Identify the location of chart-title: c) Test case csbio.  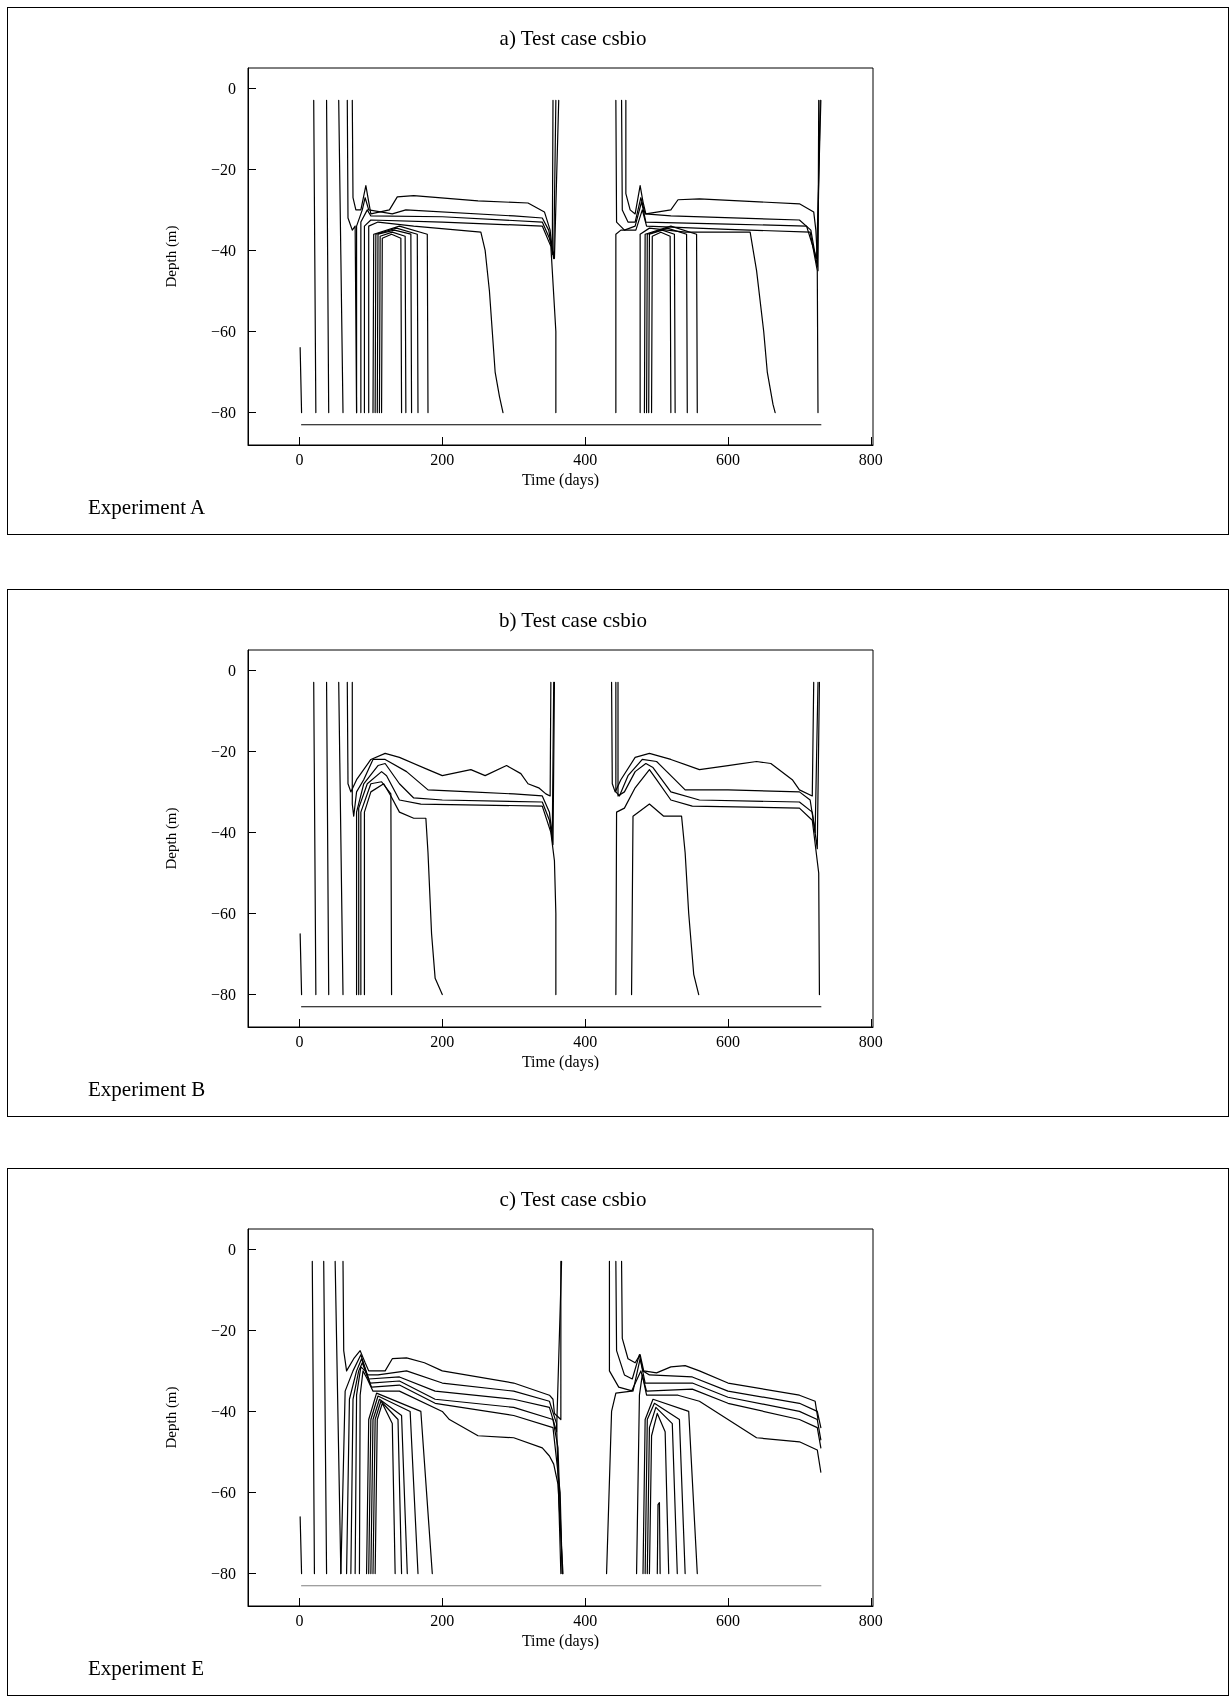
(573, 1198).